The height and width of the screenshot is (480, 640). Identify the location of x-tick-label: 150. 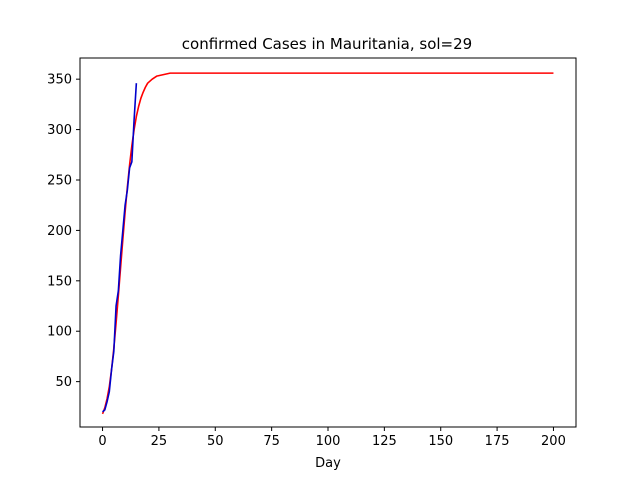
(440, 441).